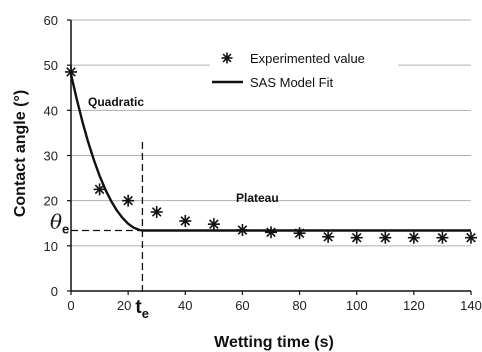 The image size is (482, 352). What do you see at coordinates (20, 153) in the screenshot?
I see `y-axis-title: Contact angle (°)` at bounding box center [20, 153].